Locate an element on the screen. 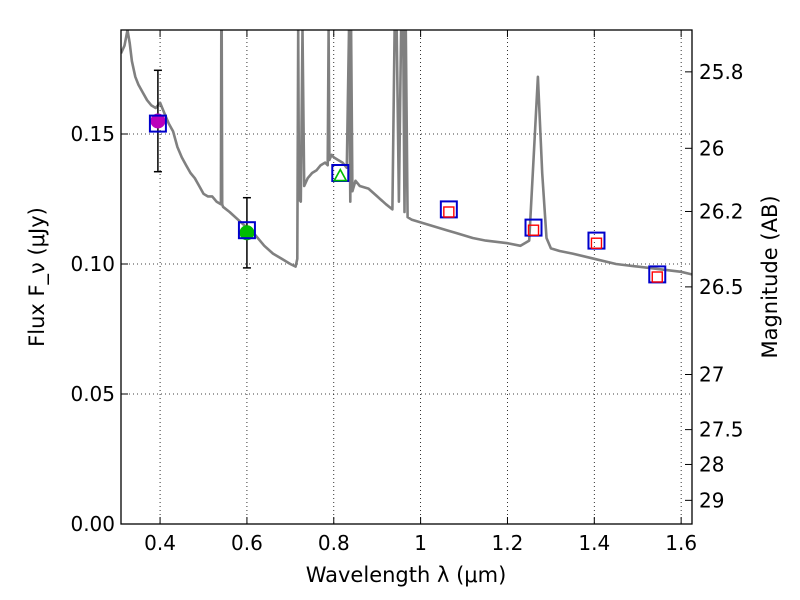 This screenshot has height=600, width=800. y-tick-label: 0.15 is located at coordinates (92, 134).